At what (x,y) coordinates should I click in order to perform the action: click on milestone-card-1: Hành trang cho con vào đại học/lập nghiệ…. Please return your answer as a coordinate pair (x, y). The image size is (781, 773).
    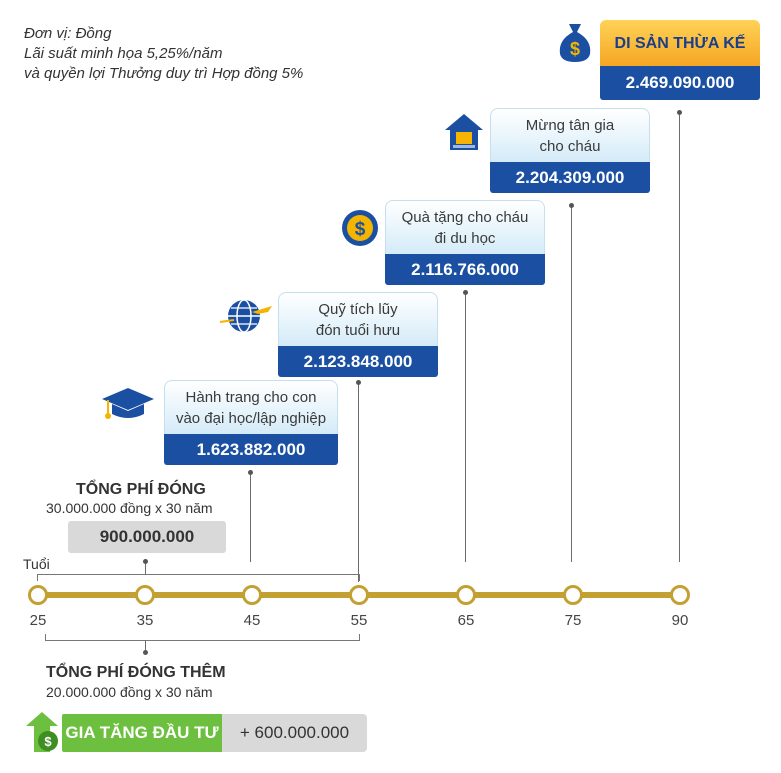
    Looking at the image, I should click on (251, 422).